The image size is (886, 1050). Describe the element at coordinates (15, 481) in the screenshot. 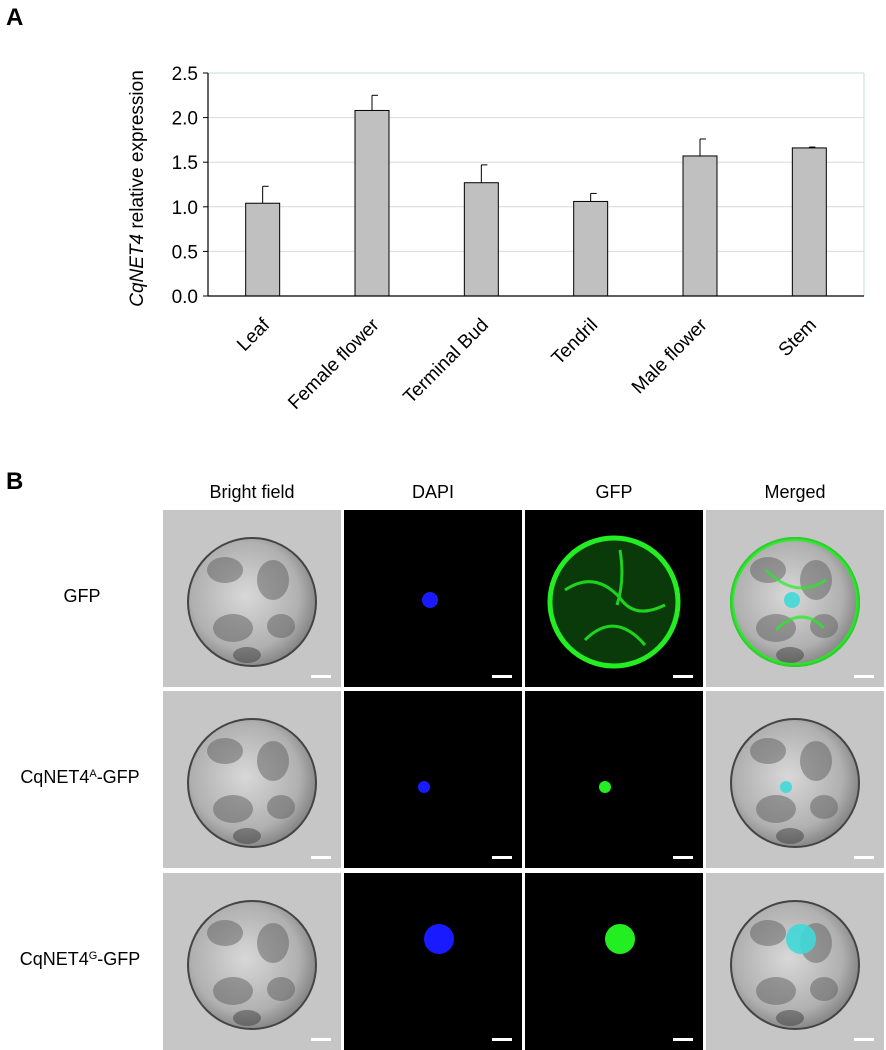

I see `panel-b-label: B` at that location.